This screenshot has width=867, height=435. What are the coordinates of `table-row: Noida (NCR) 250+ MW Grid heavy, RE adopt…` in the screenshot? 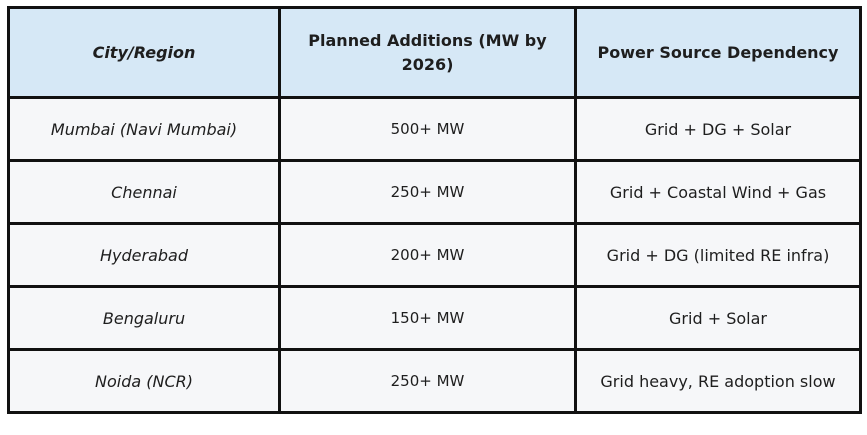 It's located at (434, 381).